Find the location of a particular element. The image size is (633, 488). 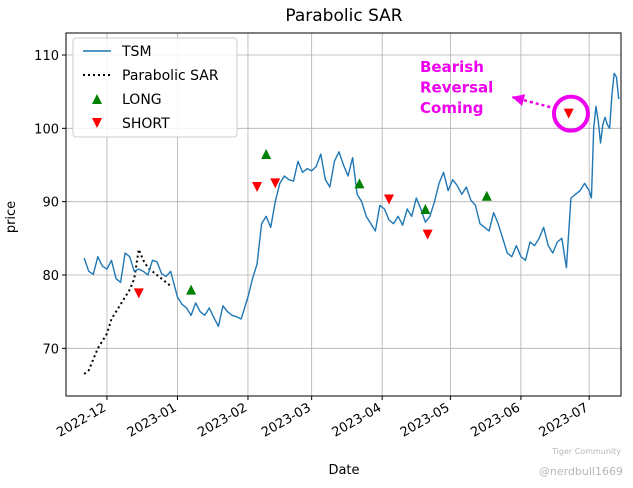

legend-box is located at coordinates (155, 87).